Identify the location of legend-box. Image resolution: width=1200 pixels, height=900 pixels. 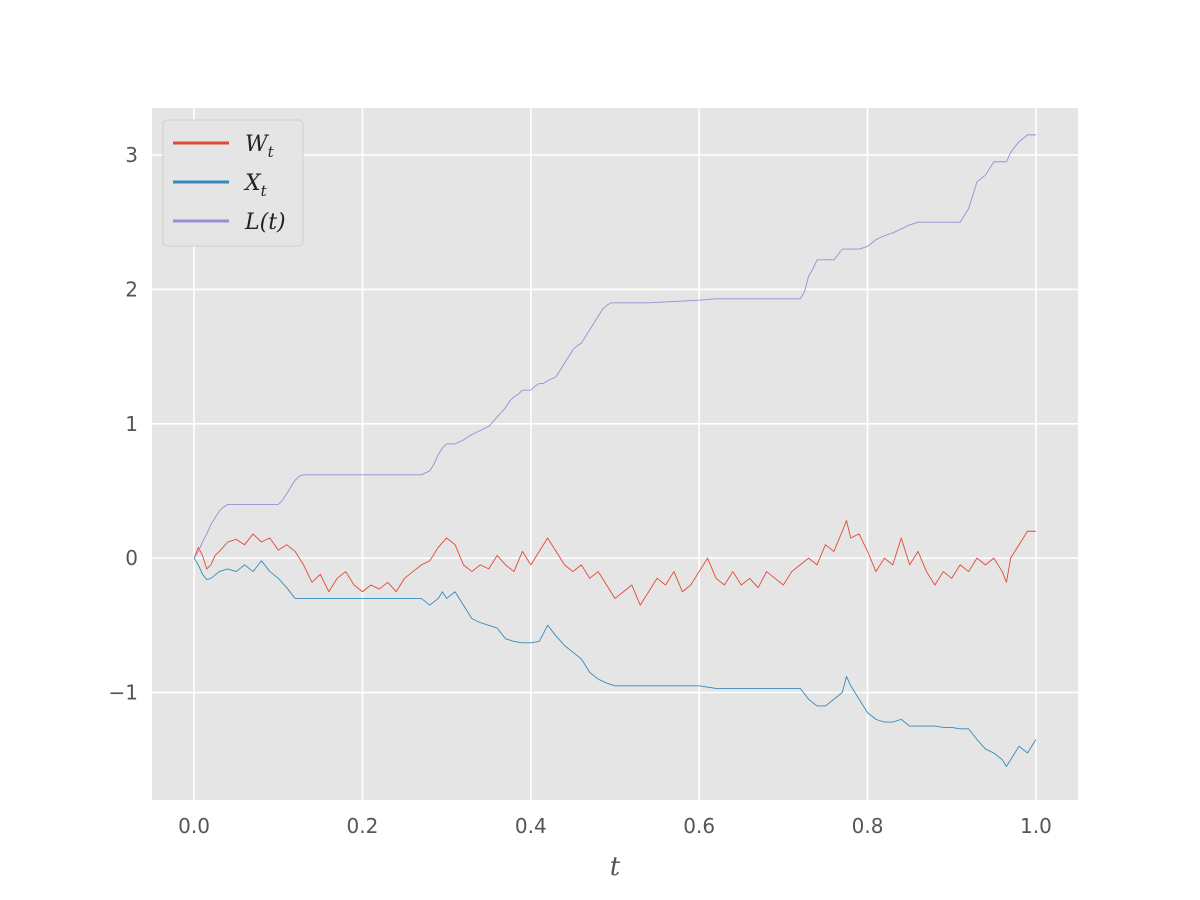
(233, 183).